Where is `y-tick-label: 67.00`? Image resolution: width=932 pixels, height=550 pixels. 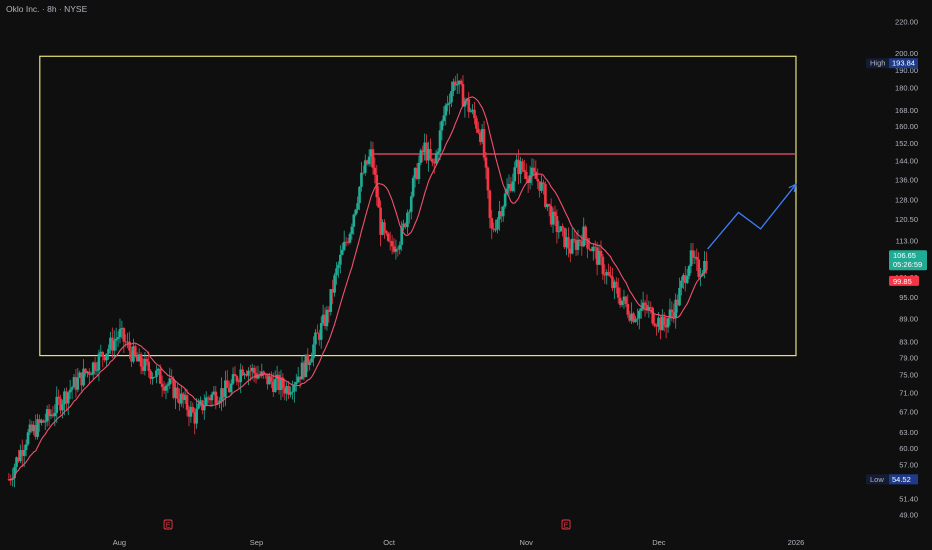 y-tick-label: 67.00 is located at coordinates (908, 412).